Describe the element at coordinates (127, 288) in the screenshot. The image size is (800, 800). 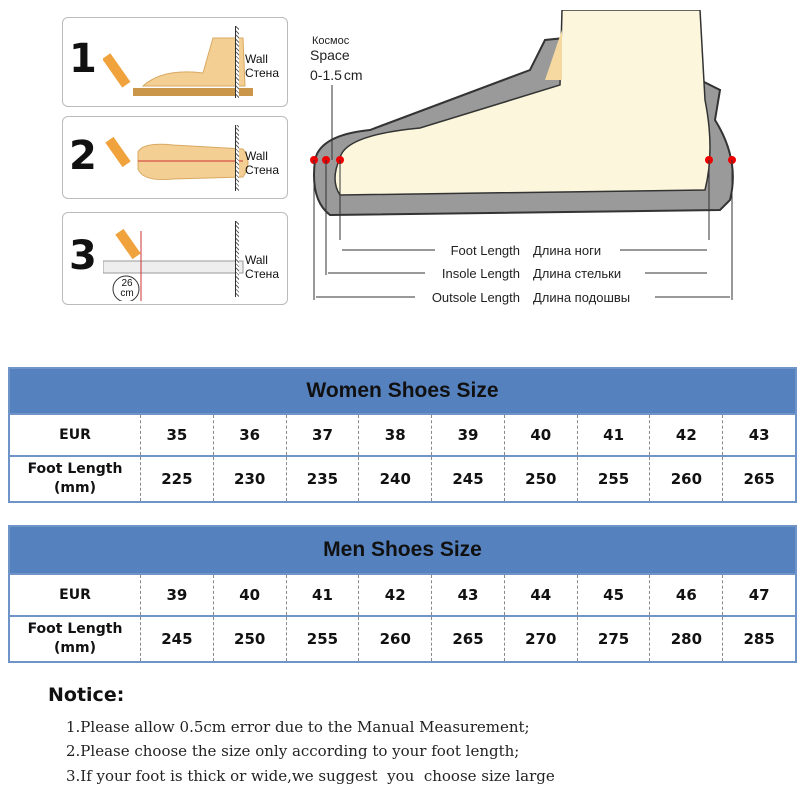
I see `ruler-value: 26 cm` at that location.